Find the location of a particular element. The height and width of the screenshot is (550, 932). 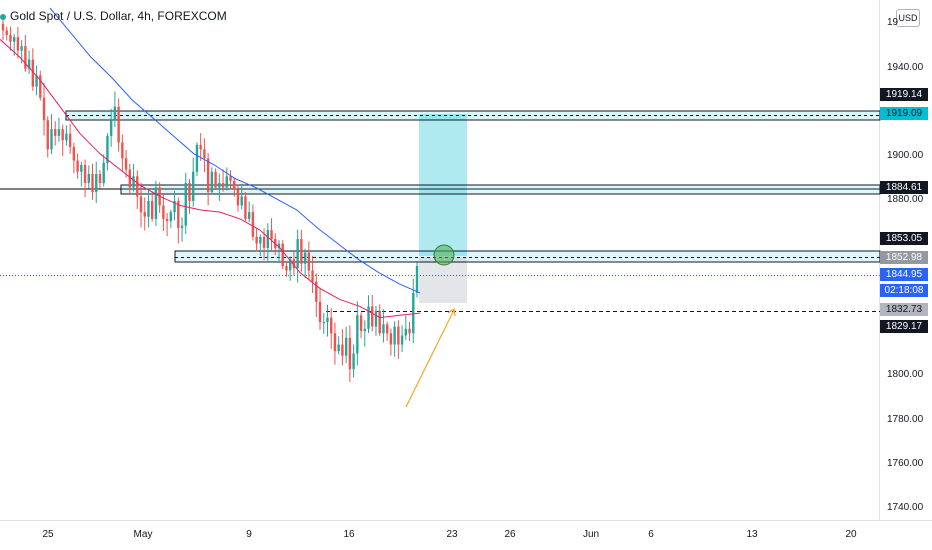

price-tick-top: 19 is located at coordinates (893, 22).